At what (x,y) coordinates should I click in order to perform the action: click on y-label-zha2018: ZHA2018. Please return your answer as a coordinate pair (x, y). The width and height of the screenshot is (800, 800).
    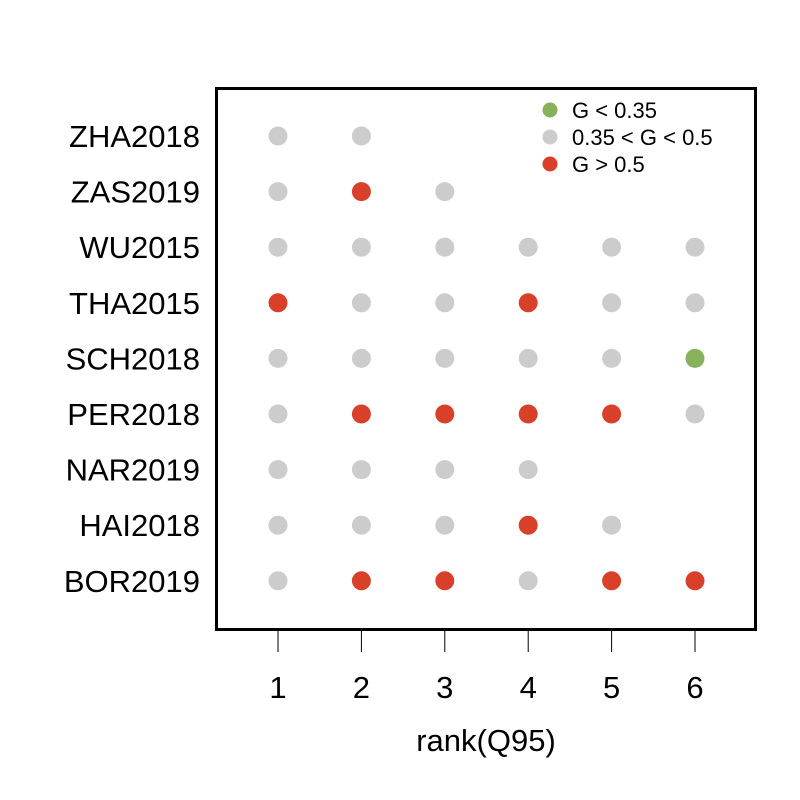
    Looking at the image, I should click on (134, 136).